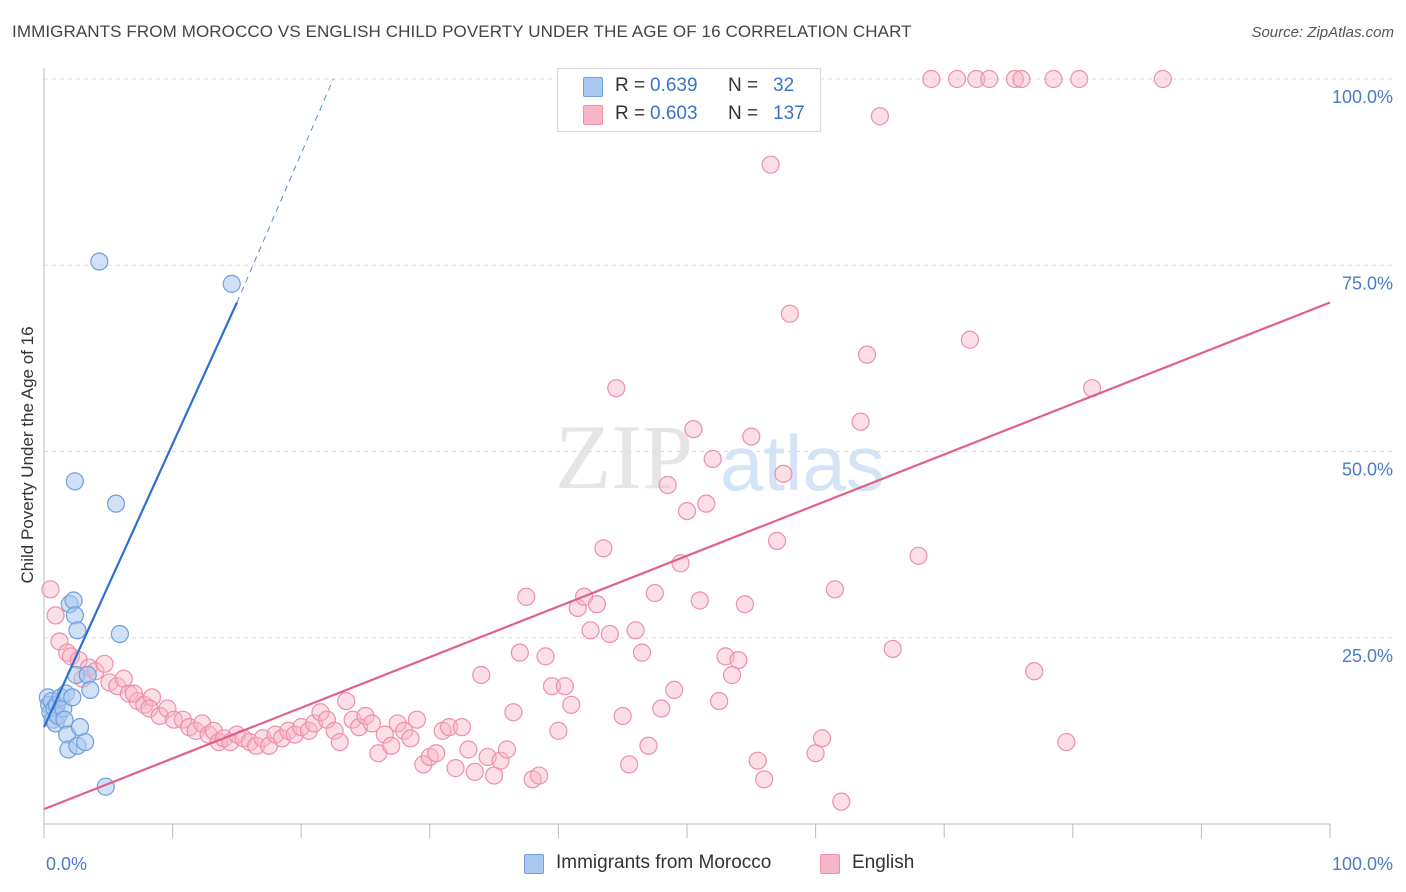 This screenshot has width=1406, height=892. I want to click on correlation-stats-box: R = 0.639 N = 32 R = 0.603 N = 137, so click(689, 100).